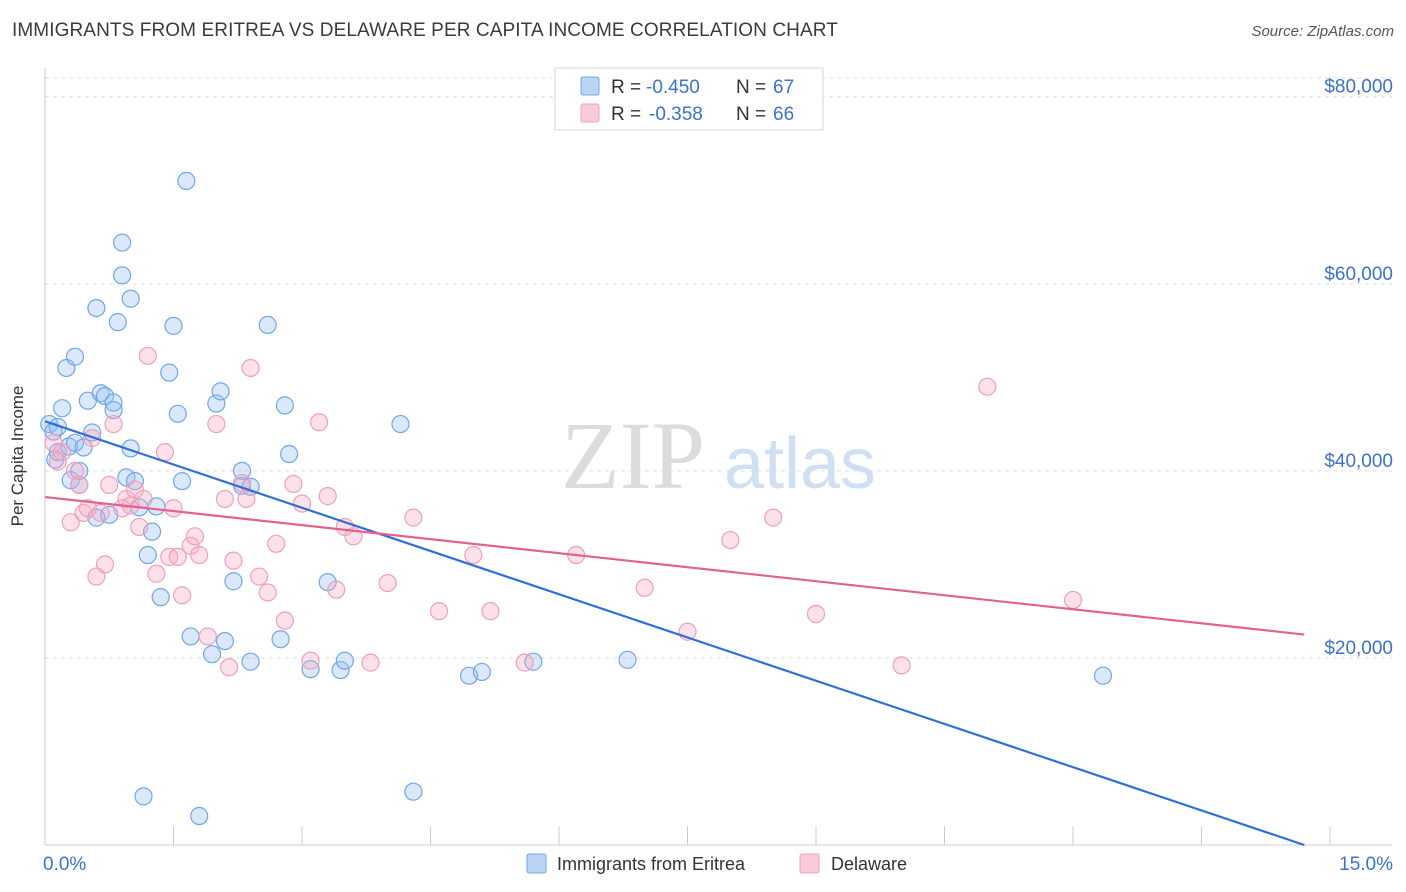 This screenshot has height=892, width=1406. What do you see at coordinates (783, 114) in the screenshot?
I see `stats-n-value-2: 66` at bounding box center [783, 114].